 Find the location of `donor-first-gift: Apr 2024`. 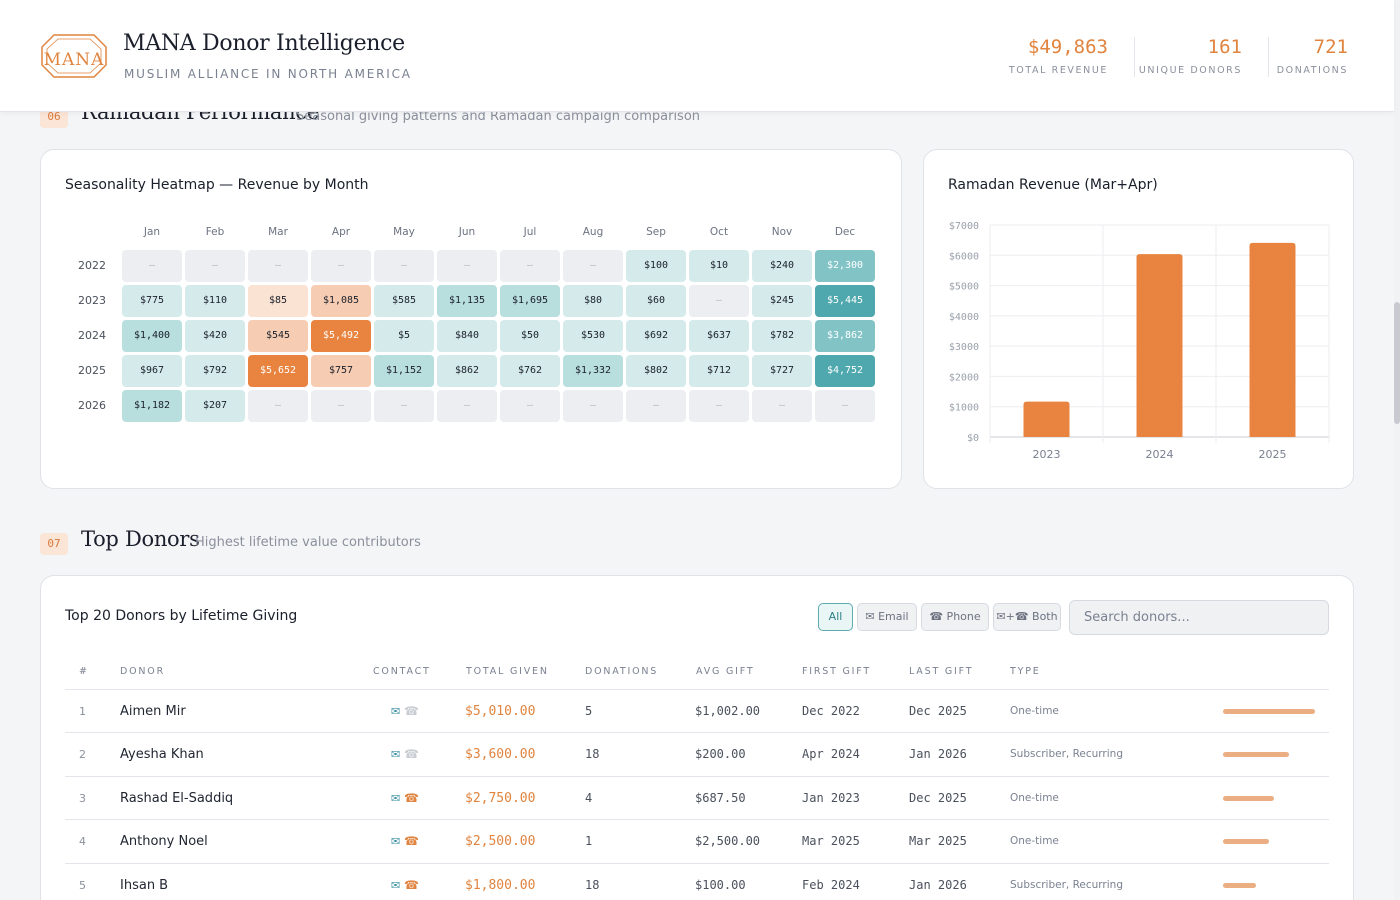

donor-first-gift: Apr 2024 is located at coordinates (831, 754).